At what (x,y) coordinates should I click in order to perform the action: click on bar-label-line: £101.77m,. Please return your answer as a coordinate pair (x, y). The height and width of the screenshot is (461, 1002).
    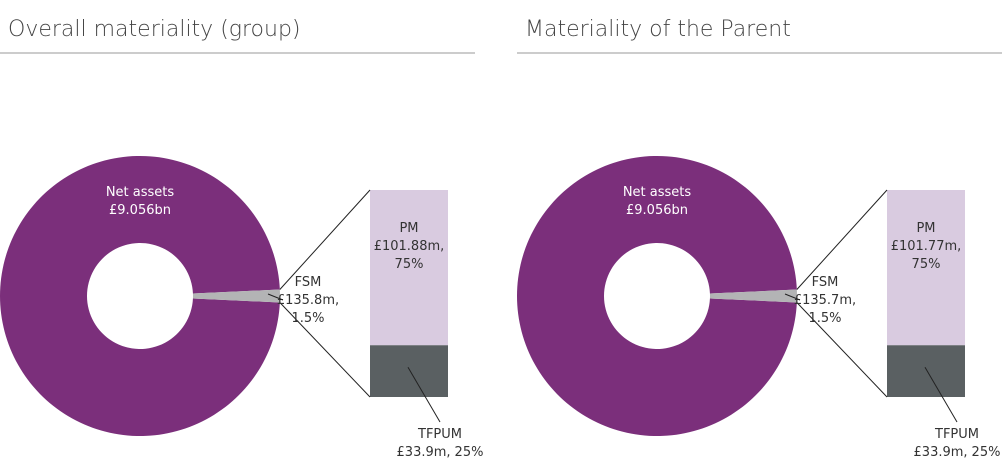
    Looking at the image, I should click on (926, 246).